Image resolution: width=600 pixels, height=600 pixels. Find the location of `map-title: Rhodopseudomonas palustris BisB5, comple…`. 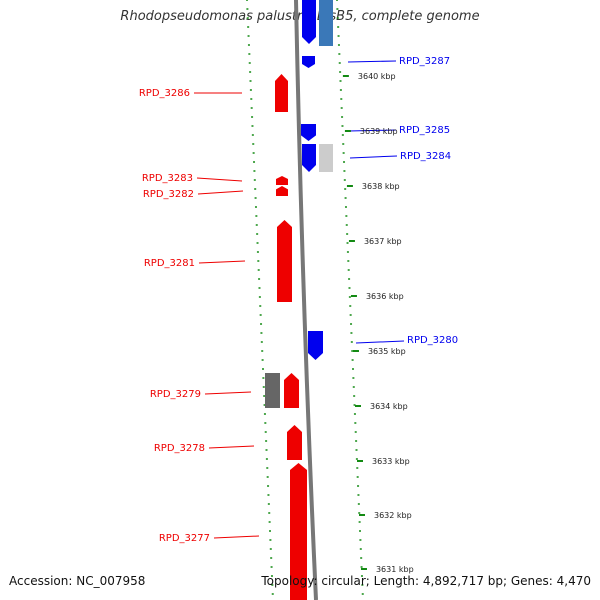

map-title: Rhodopseudomonas palustris BisB5, comple… is located at coordinates (300, 16).